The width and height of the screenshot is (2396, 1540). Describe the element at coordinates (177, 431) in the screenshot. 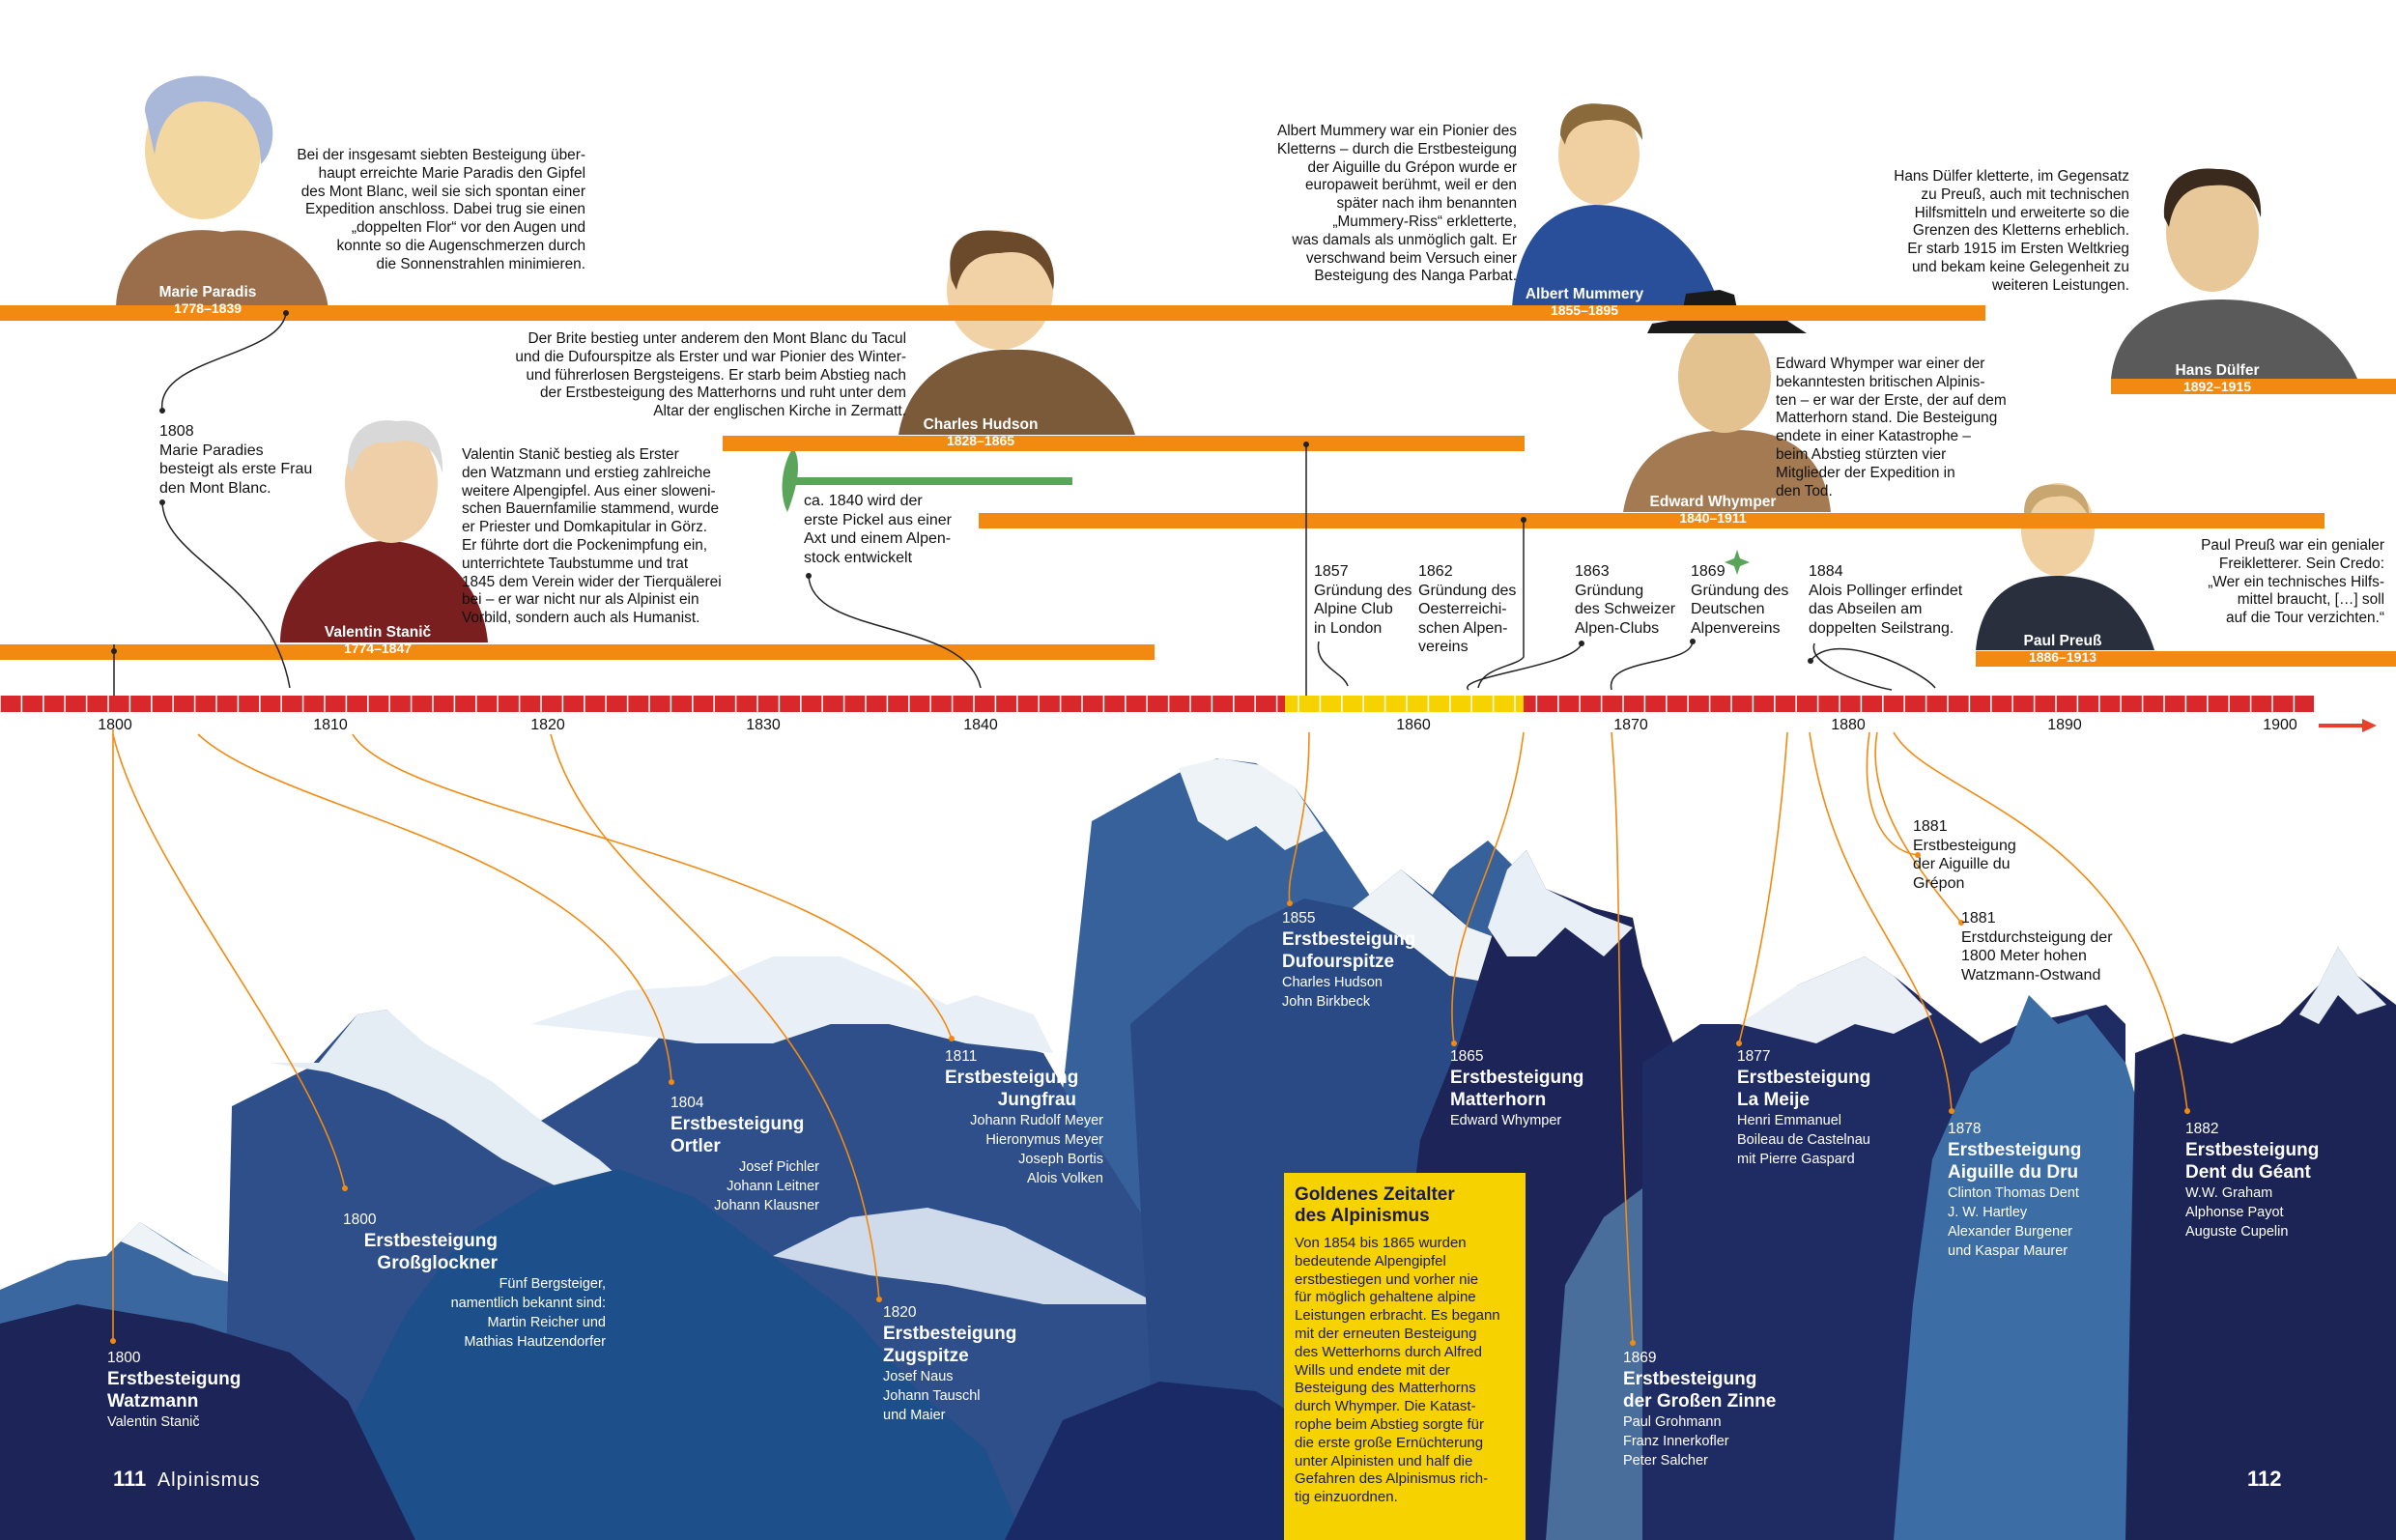

I see `event-year: 1808` at that location.